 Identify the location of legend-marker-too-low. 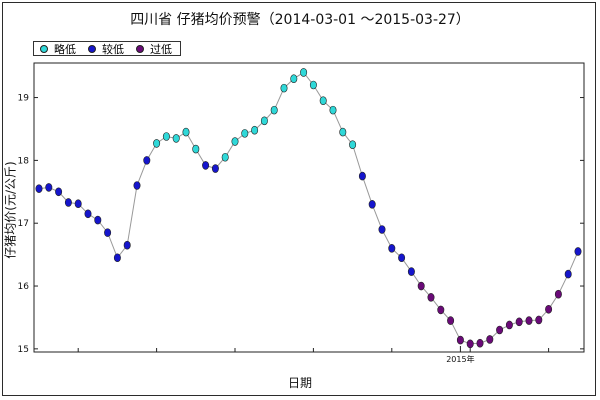
(140, 48).